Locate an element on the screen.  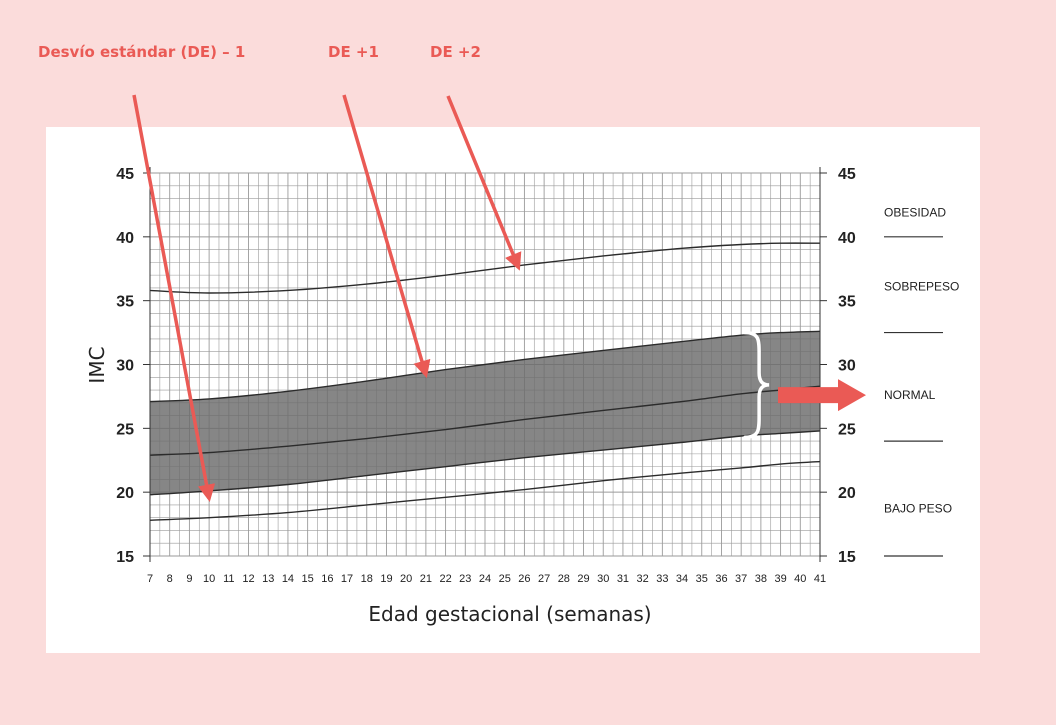
x-tick-label: 18 is located at coordinates (367, 579).